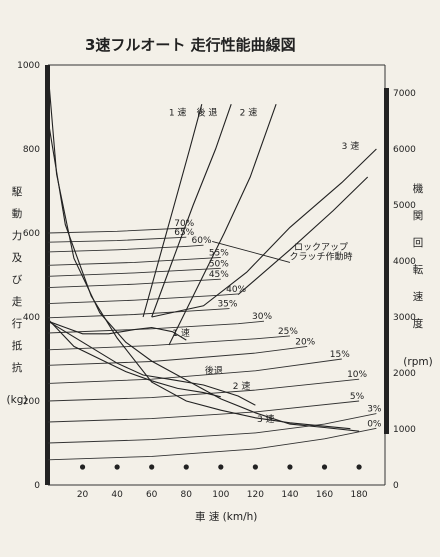 The image size is (440, 557). Describe the element at coordinates (324, 495) in the screenshot. I see `x-tick-label: 160` at that location.